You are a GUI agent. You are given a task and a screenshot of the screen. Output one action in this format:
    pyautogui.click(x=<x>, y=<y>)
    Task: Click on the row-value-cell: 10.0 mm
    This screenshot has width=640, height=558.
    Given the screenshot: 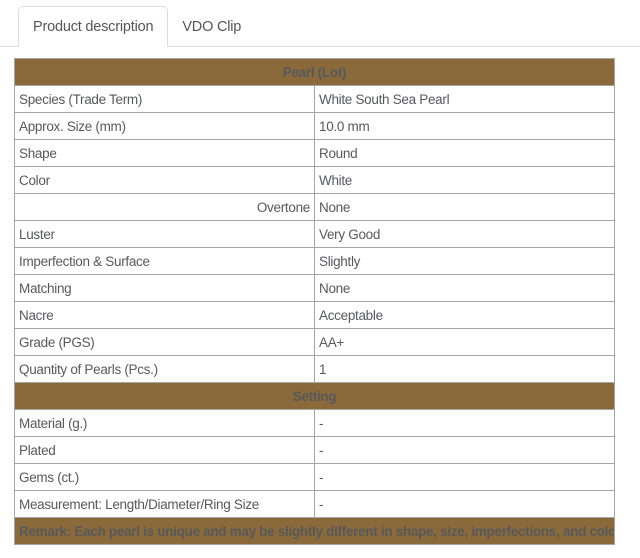 What is the action you would take?
    pyautogui.click(x=464, y=126)
    